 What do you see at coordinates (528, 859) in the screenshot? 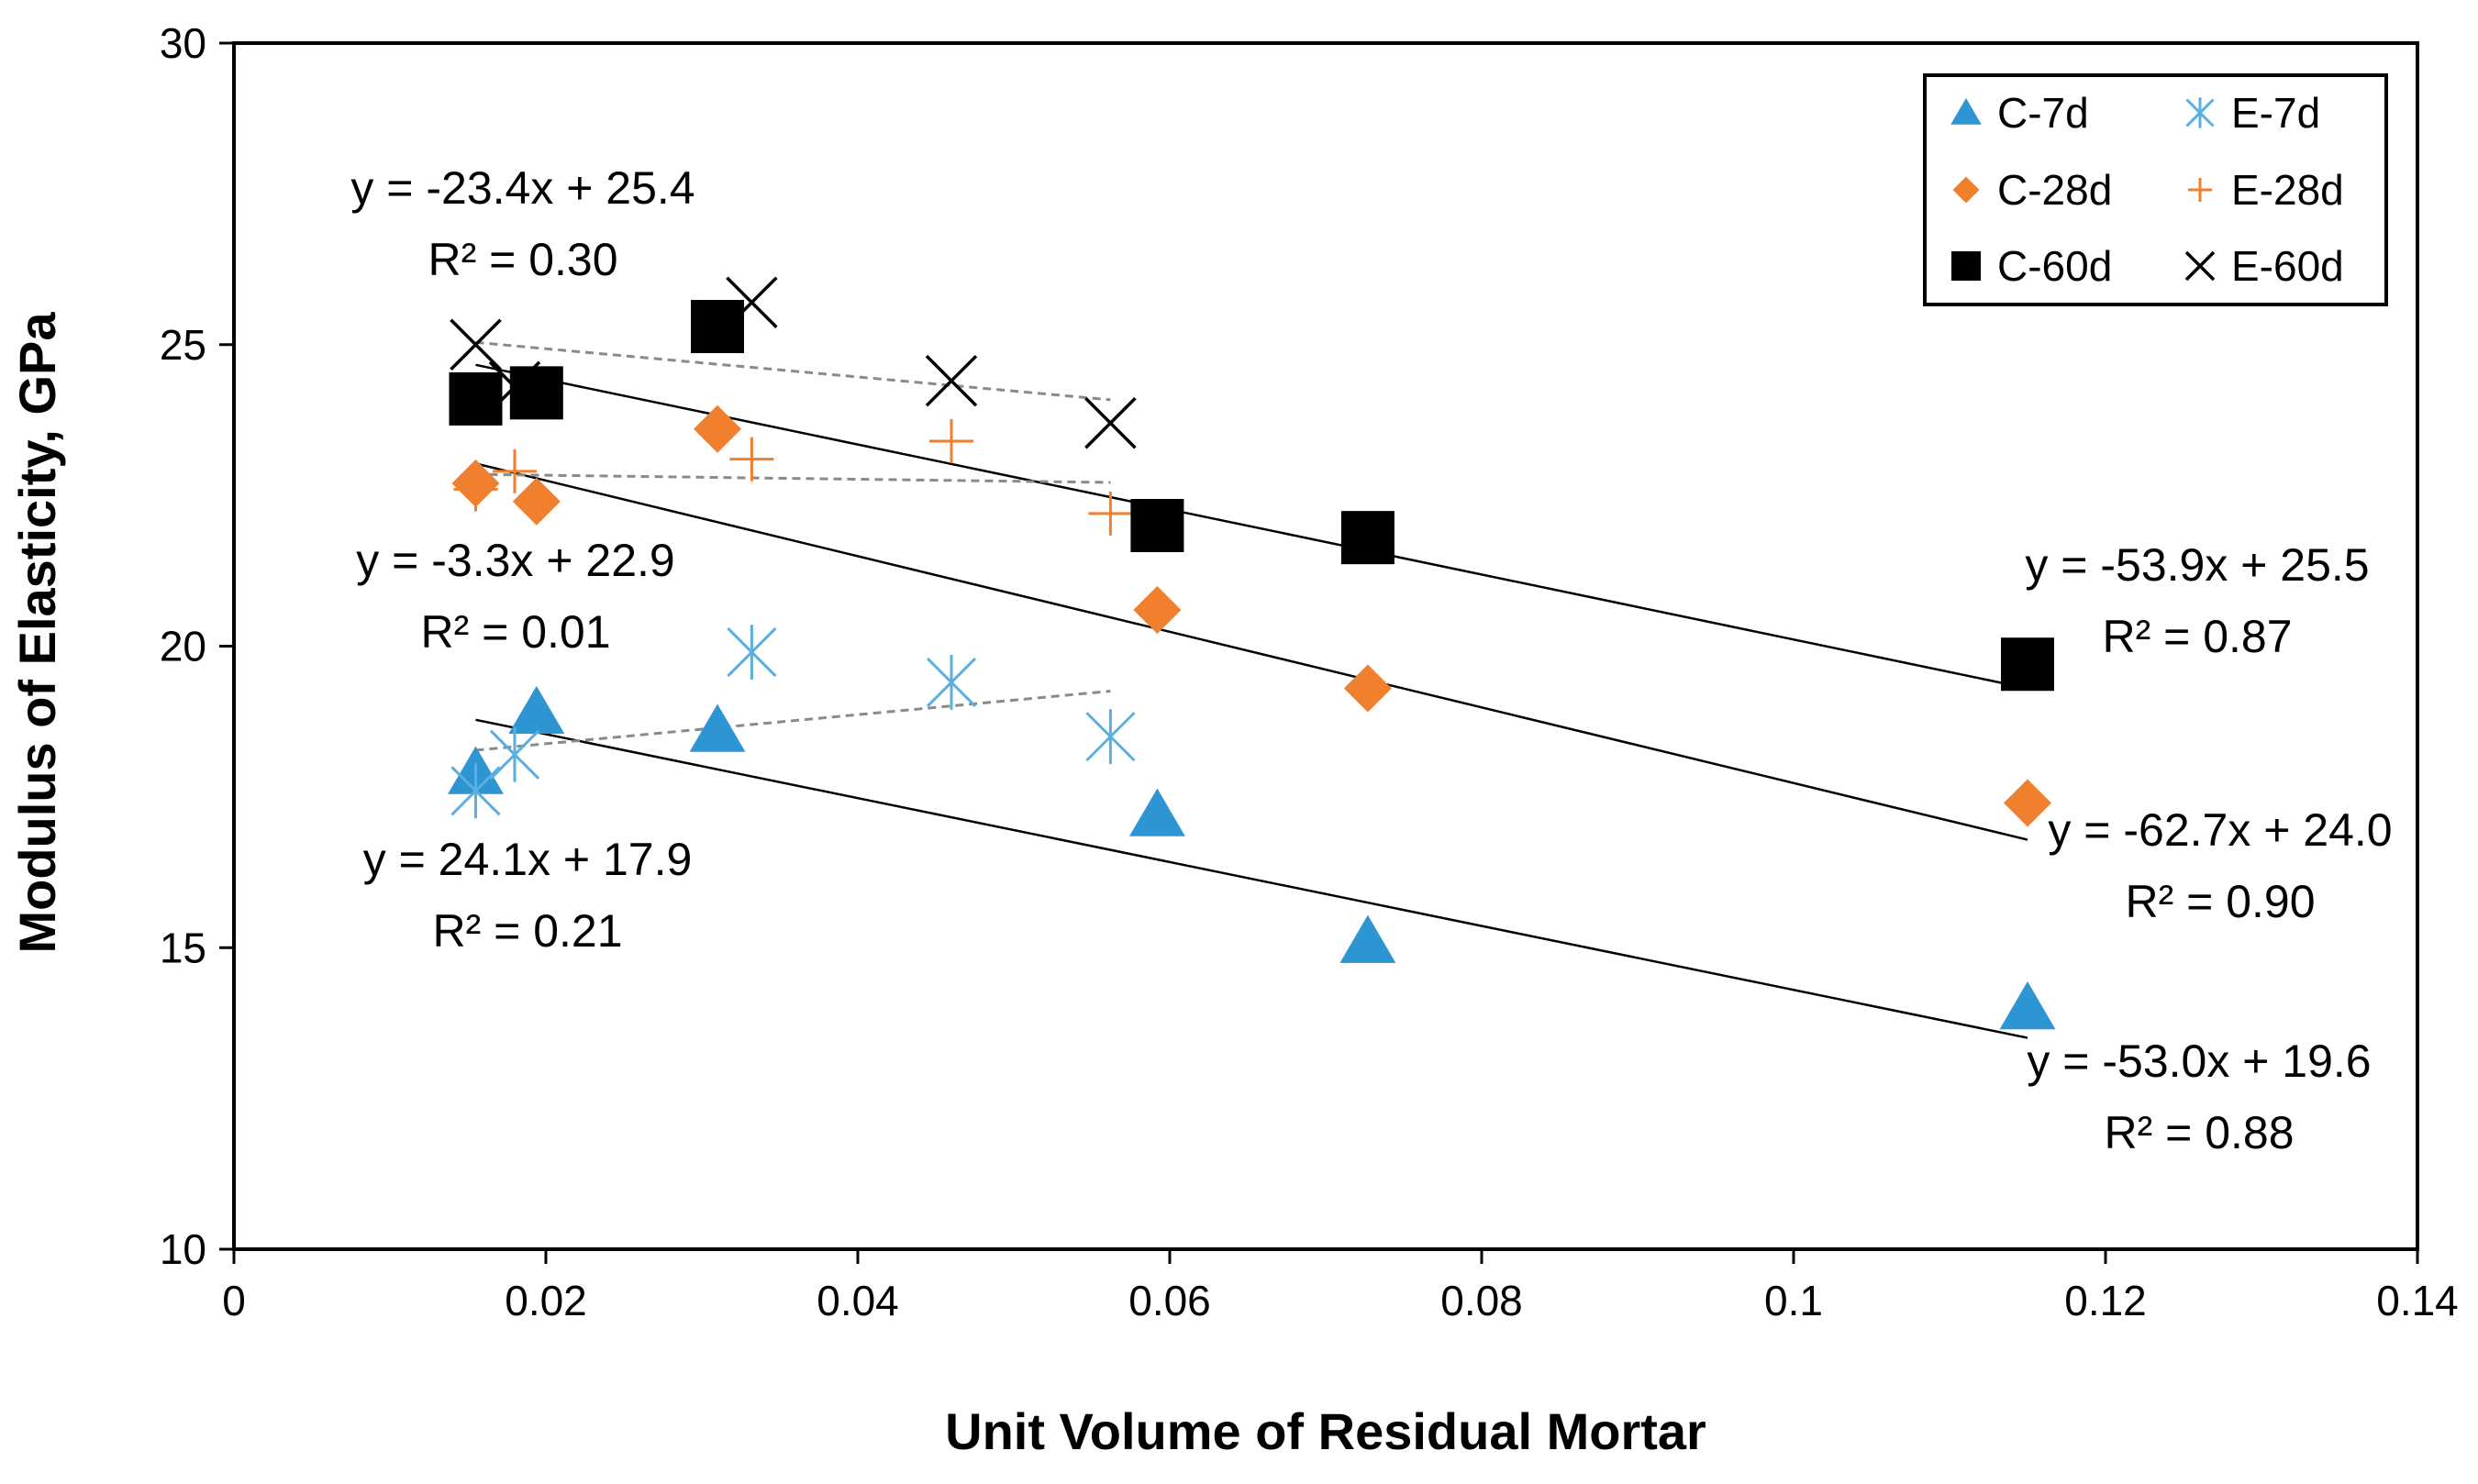
I see `trendline-equation: y = 24.1x + 17.9` at bounding box center [528, 859].